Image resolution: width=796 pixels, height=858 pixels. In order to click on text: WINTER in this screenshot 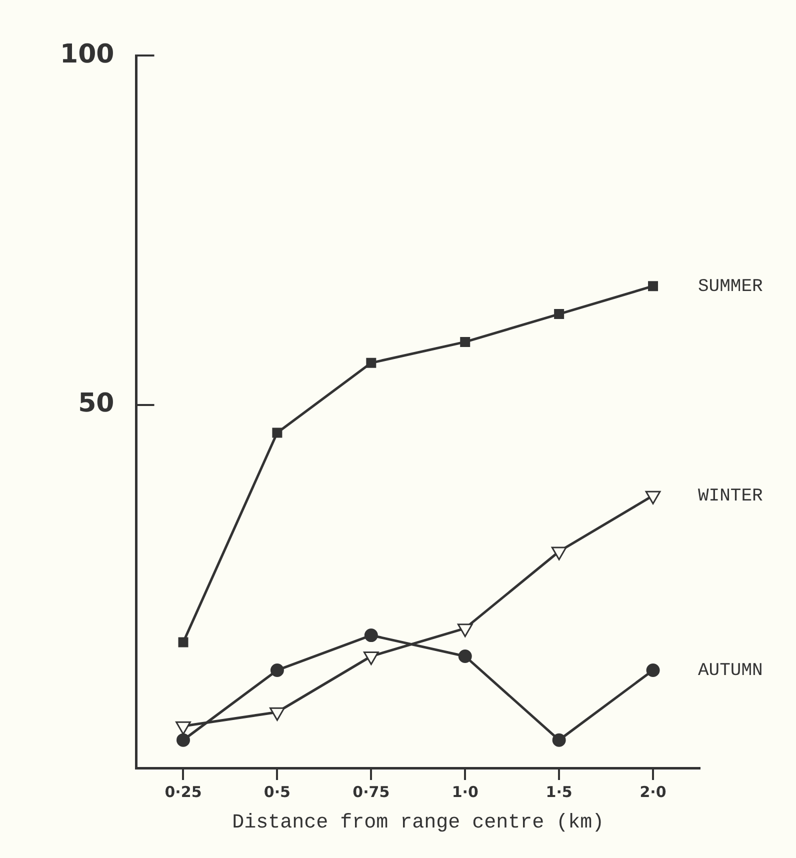, I will do `click(731, 496)`.